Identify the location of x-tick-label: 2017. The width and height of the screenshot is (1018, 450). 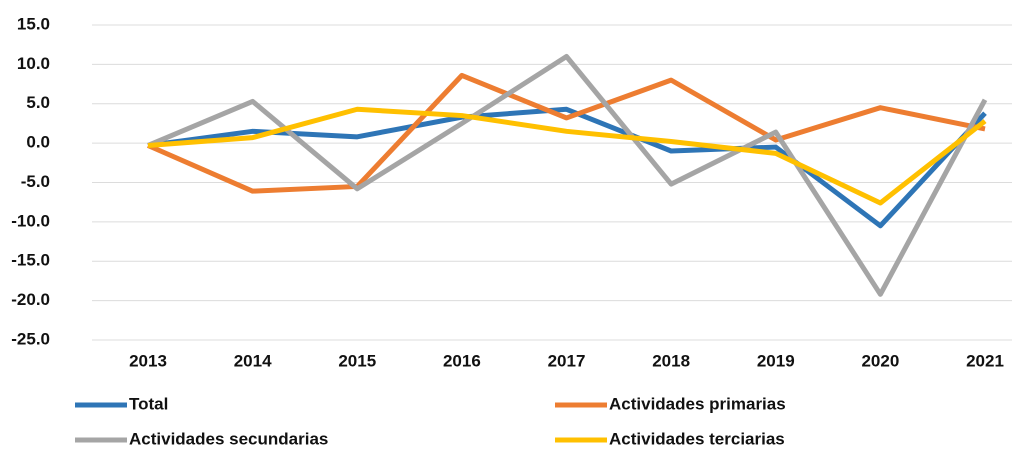
(567, 360).